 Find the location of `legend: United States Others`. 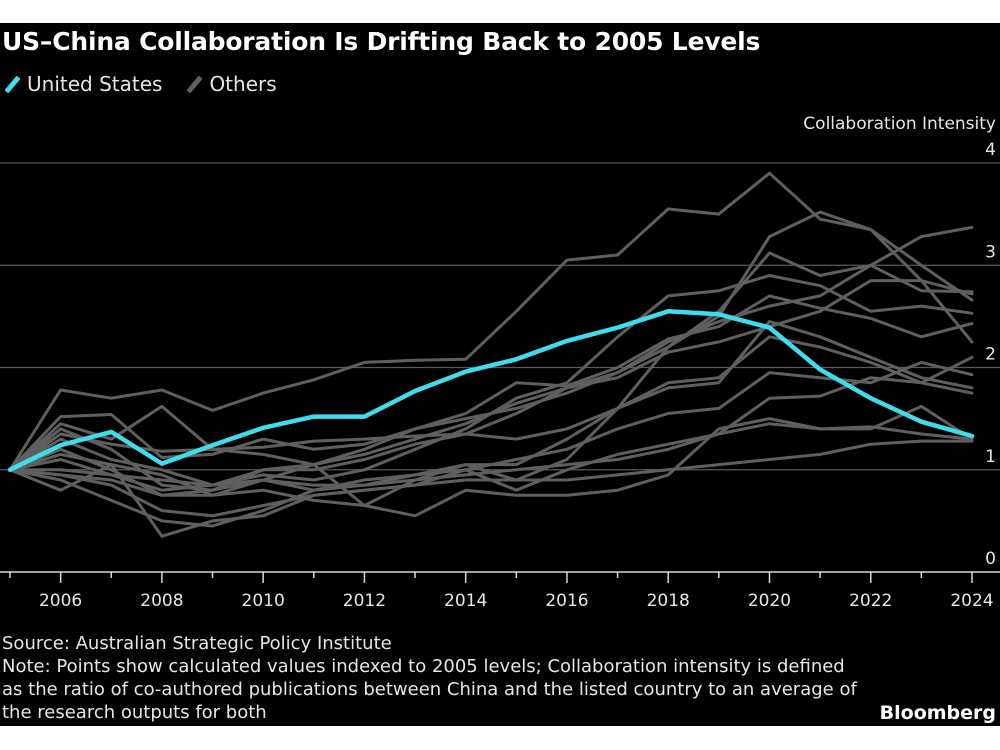

legend: United States Others is located at coordinates (150, 84).